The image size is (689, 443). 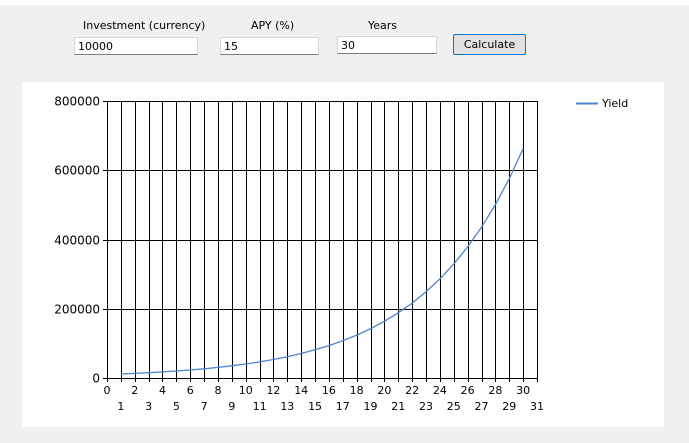 I want to click on x-tick-label: 5, so click(x=176, y=406).